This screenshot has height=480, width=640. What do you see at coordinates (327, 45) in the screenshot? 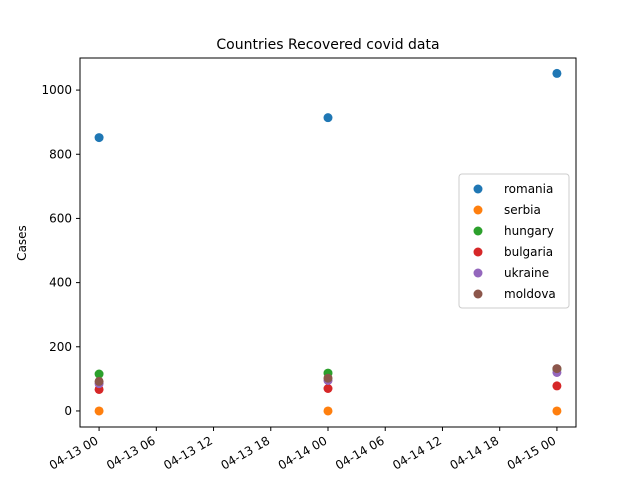
I see `chart-title: Countries Recovered covid data` at bounding box center [327, 45].